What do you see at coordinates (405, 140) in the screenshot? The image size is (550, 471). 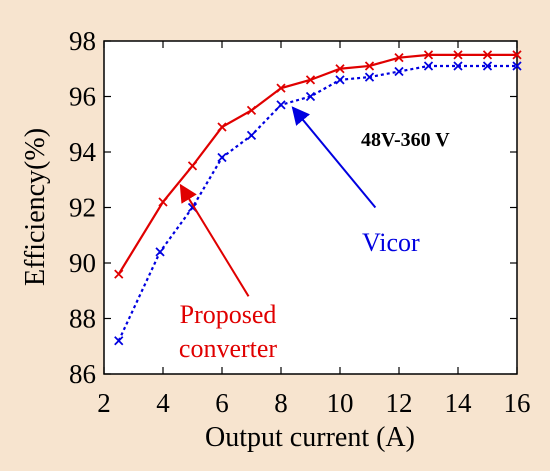 I see `annotation-voltage: 48V-360 V` at bounding box center [405, 140].